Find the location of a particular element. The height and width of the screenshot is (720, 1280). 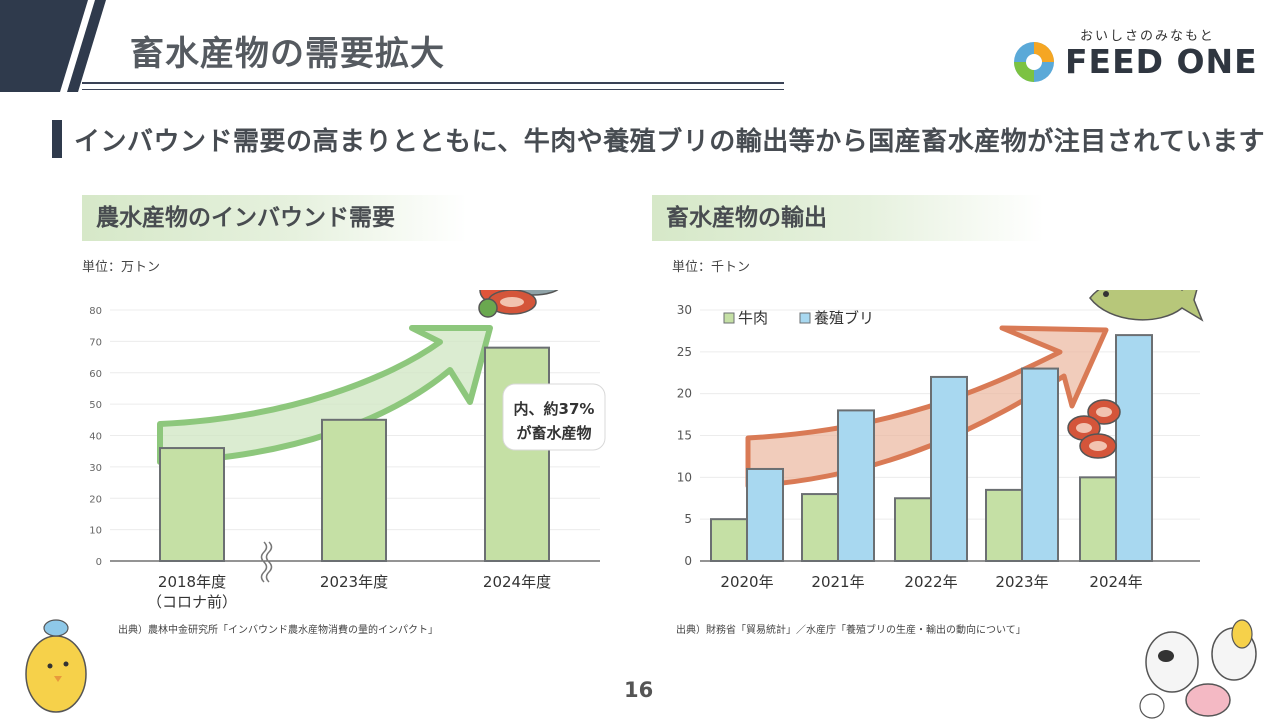

right-panel-heading: 畜水産物の輸出 is located at coordinates (848, 218).